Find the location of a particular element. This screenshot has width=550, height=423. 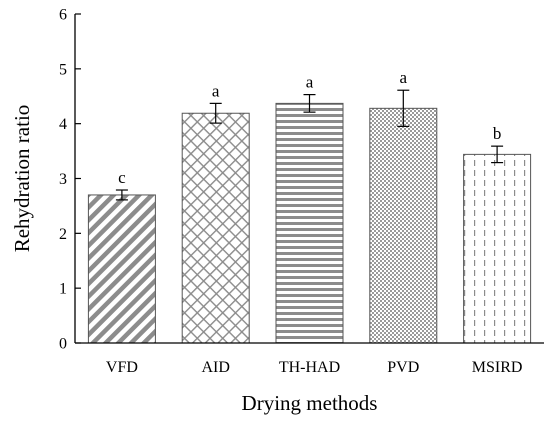

y-tick-label: 3 is located at coordinates (63, 179).